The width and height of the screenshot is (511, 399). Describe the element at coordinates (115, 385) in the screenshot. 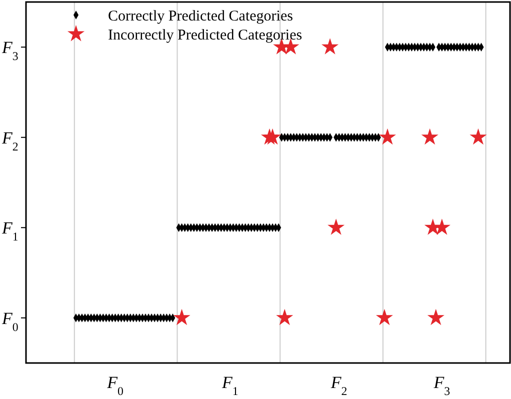

I see `x-tick-label: F$_{0}$` at that location.